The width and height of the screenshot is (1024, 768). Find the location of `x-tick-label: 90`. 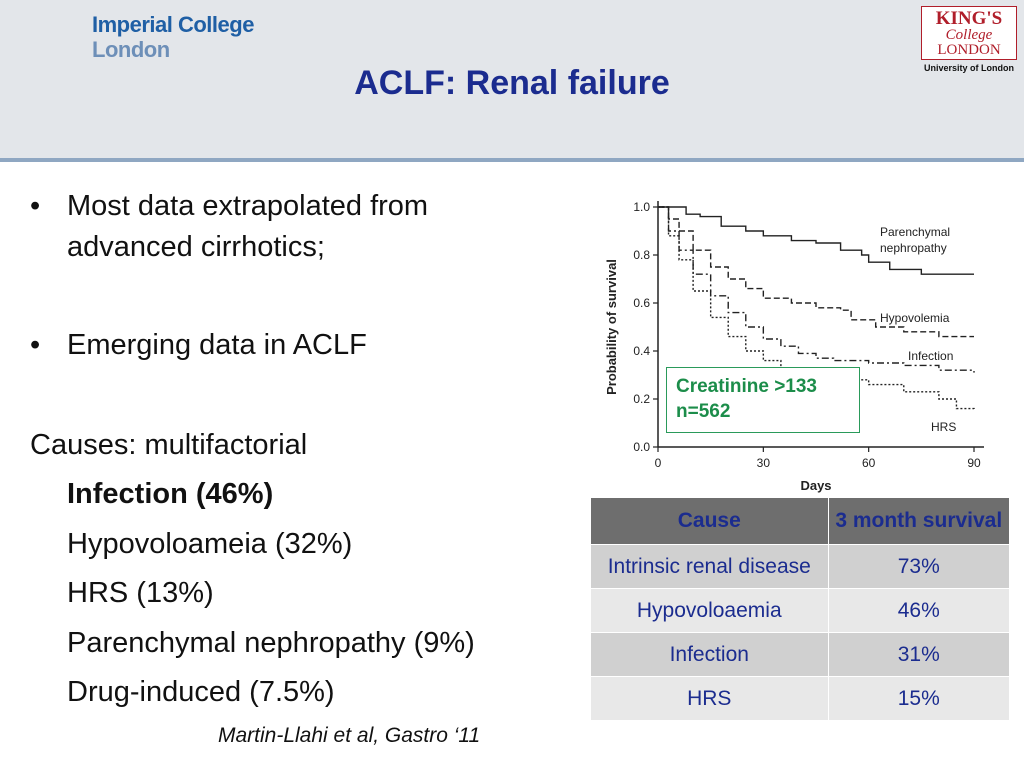

x-tick-label: 90 is located at coordinates (974, 463).